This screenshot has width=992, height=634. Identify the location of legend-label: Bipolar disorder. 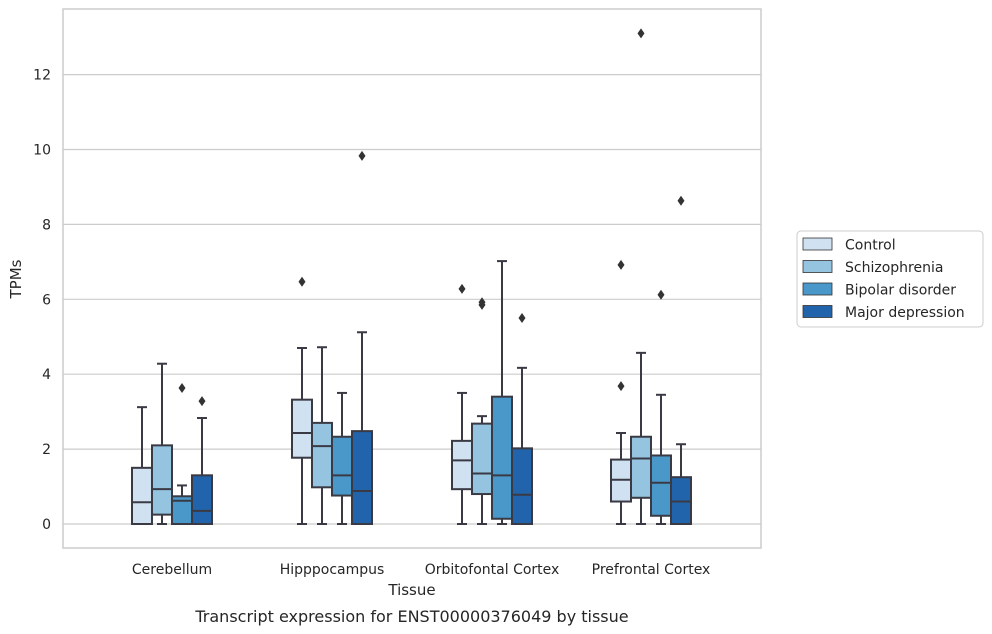
(900, 291).